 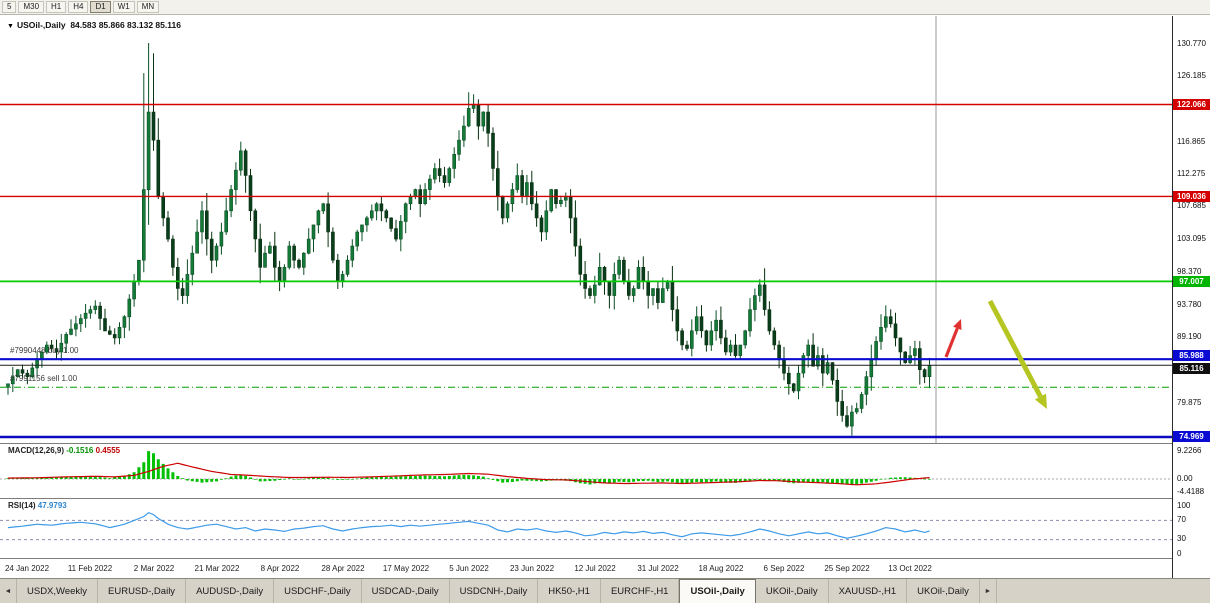 I want to click on timeframe-button-h1: H1, so click(x=56, y=7).